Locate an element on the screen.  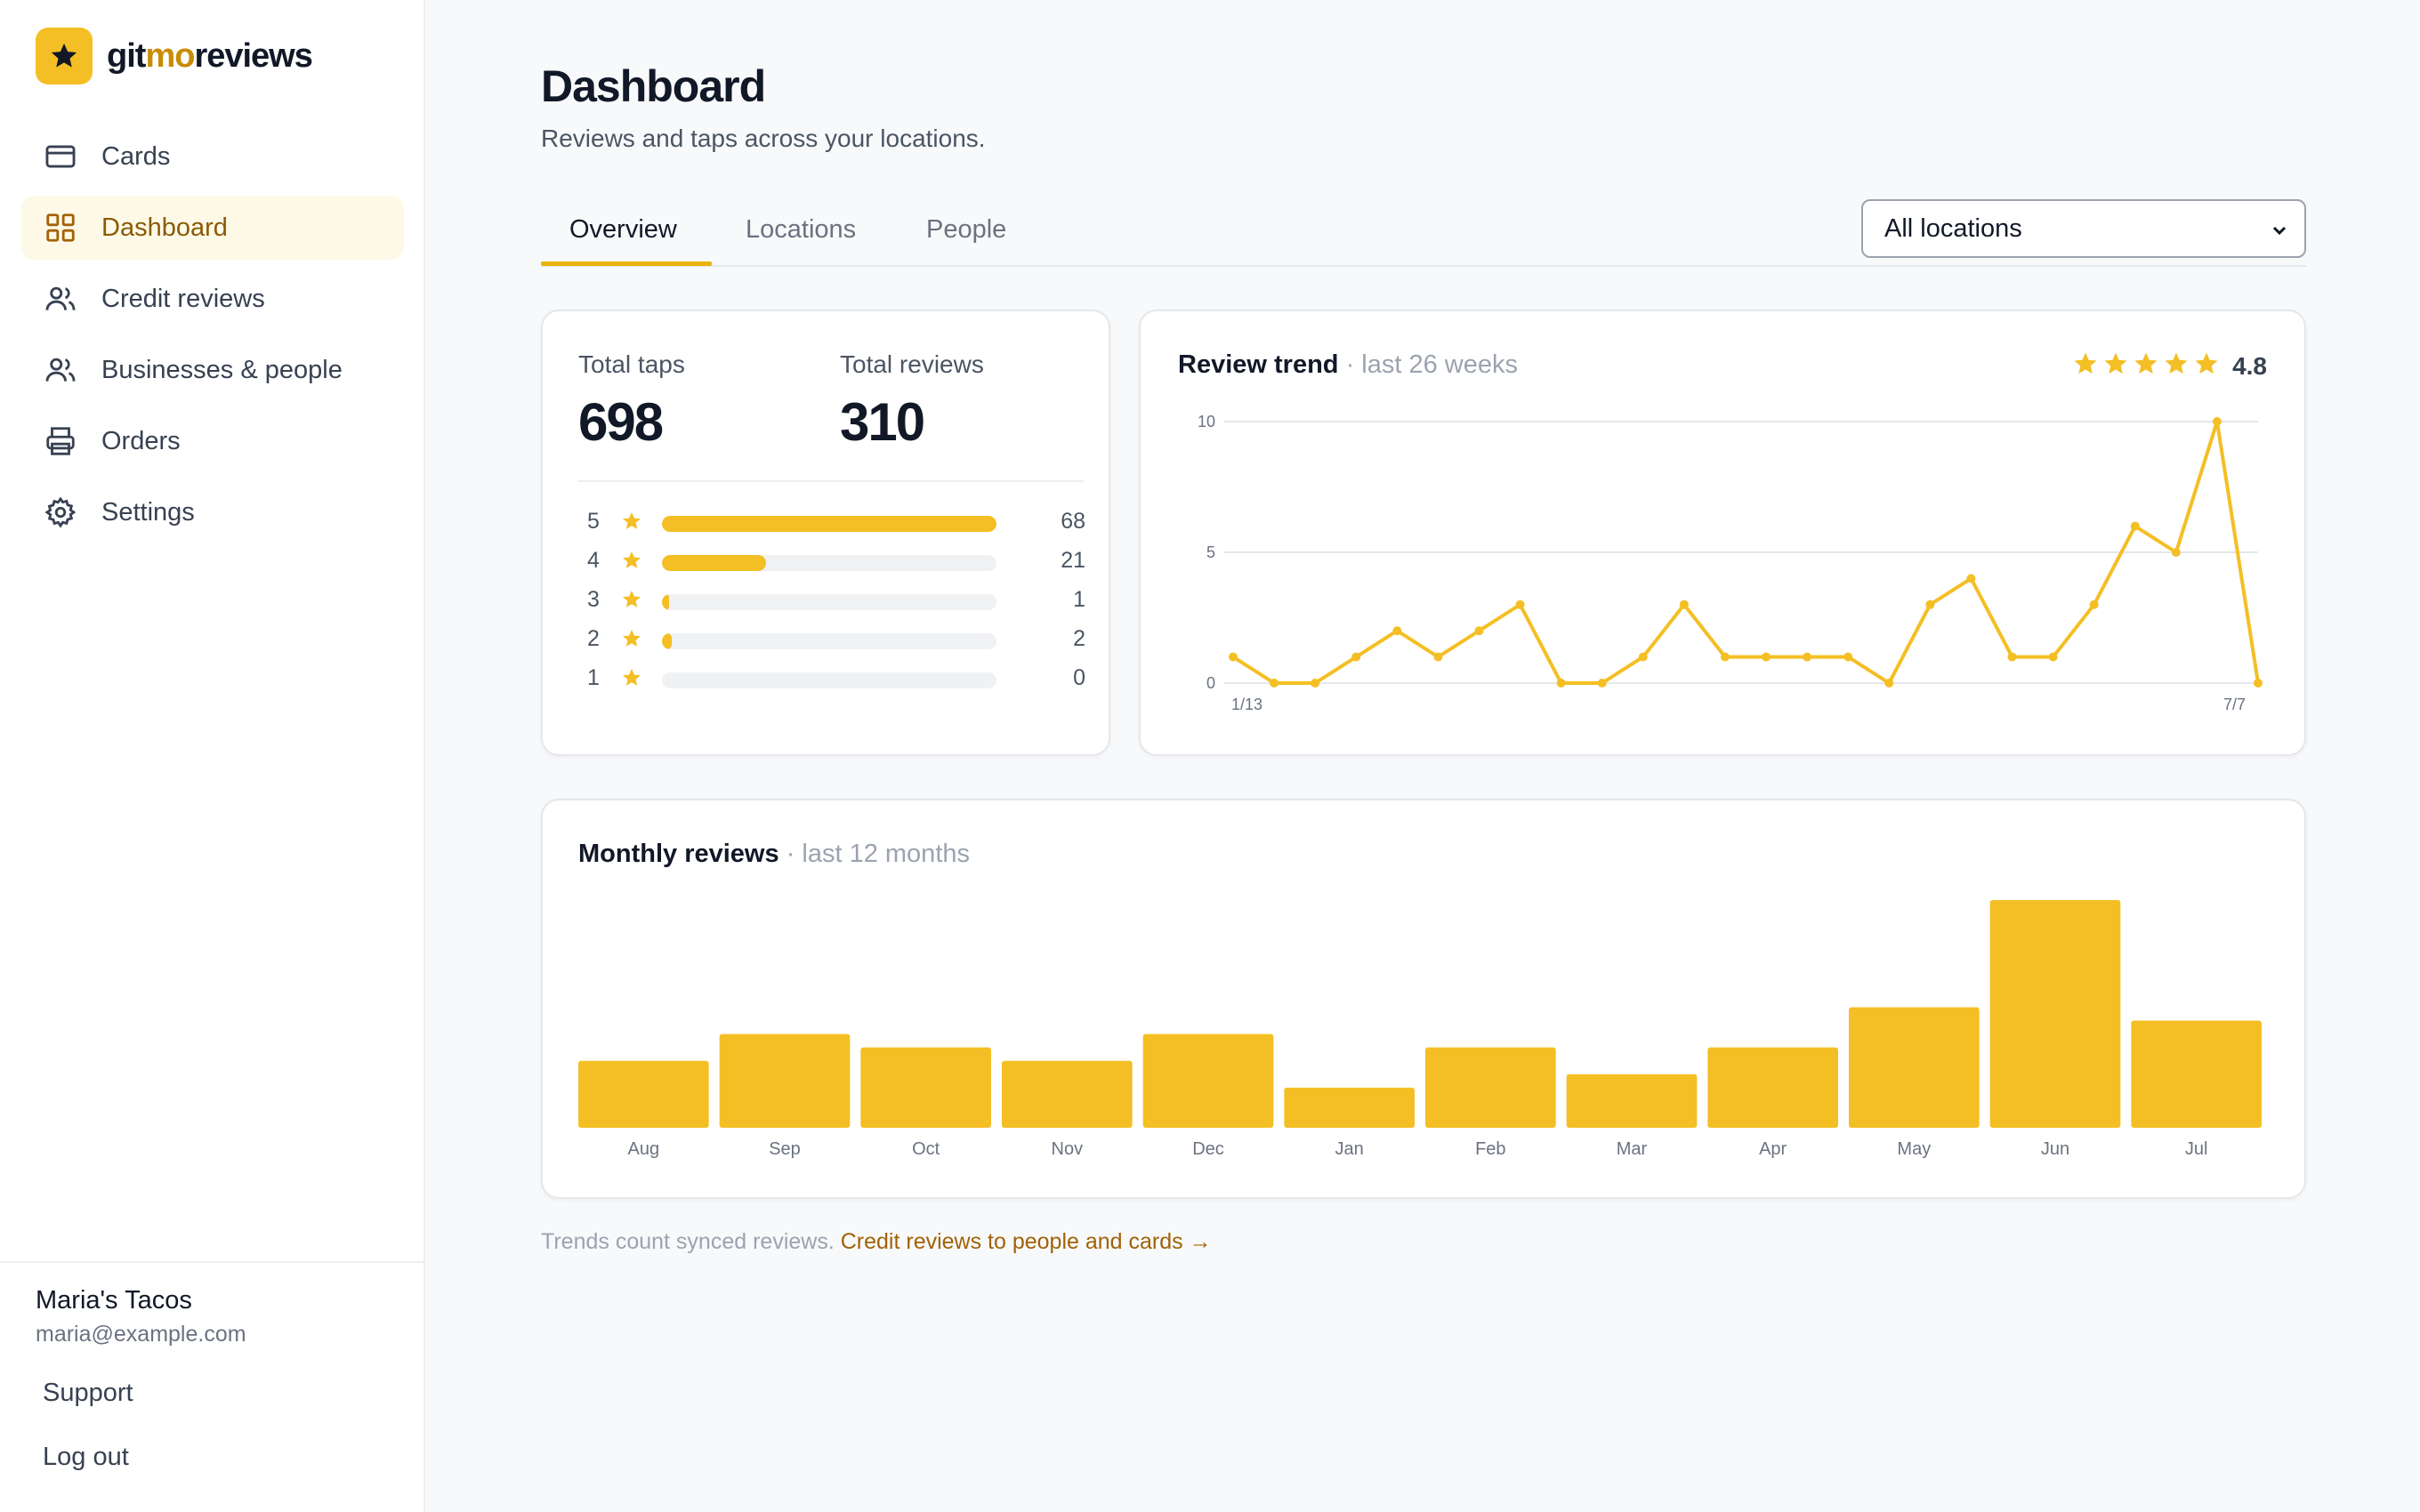
star-logo-icon is located at coordinates (64, 56).